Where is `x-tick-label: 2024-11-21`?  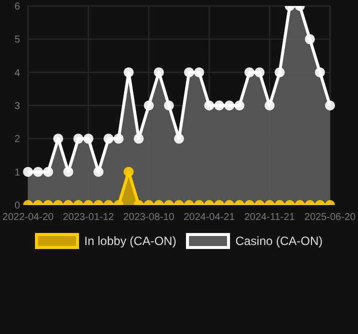
x-tick-label: 2024-11-21 is located at coordinates (270, 218).